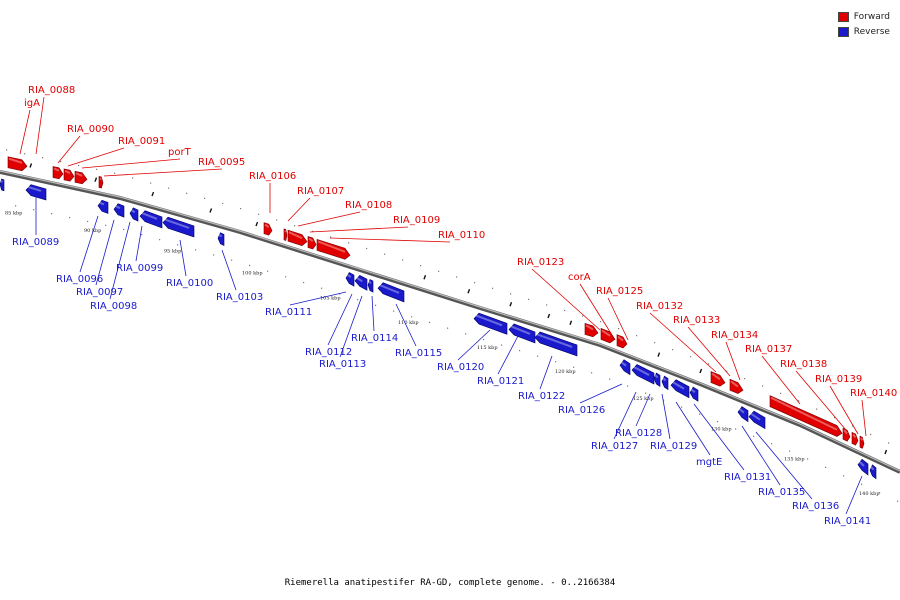 Image resolution: width=900 pixels, height=600 pixels. What do you see at coordinates (180, 152) in the screenshot?
I see `gene-label-port: porT` at bounding box center [180, 152].